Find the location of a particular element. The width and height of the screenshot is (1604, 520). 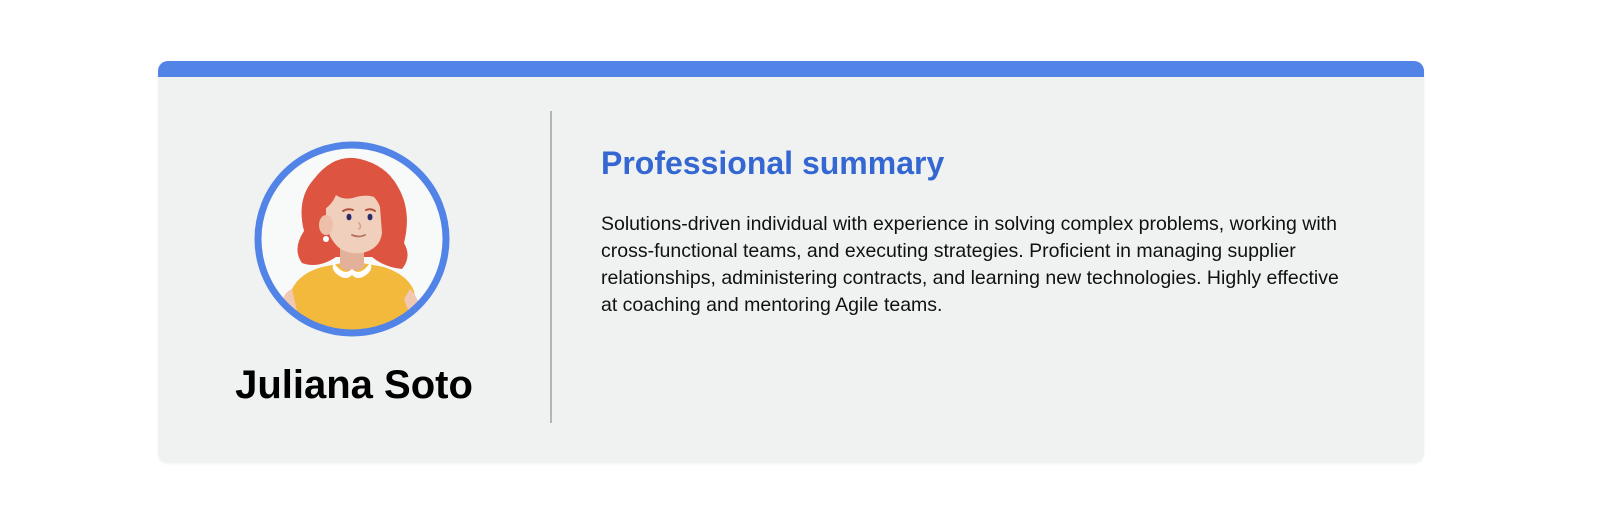

person-avatar-icon is located at coordinates (352, 239).